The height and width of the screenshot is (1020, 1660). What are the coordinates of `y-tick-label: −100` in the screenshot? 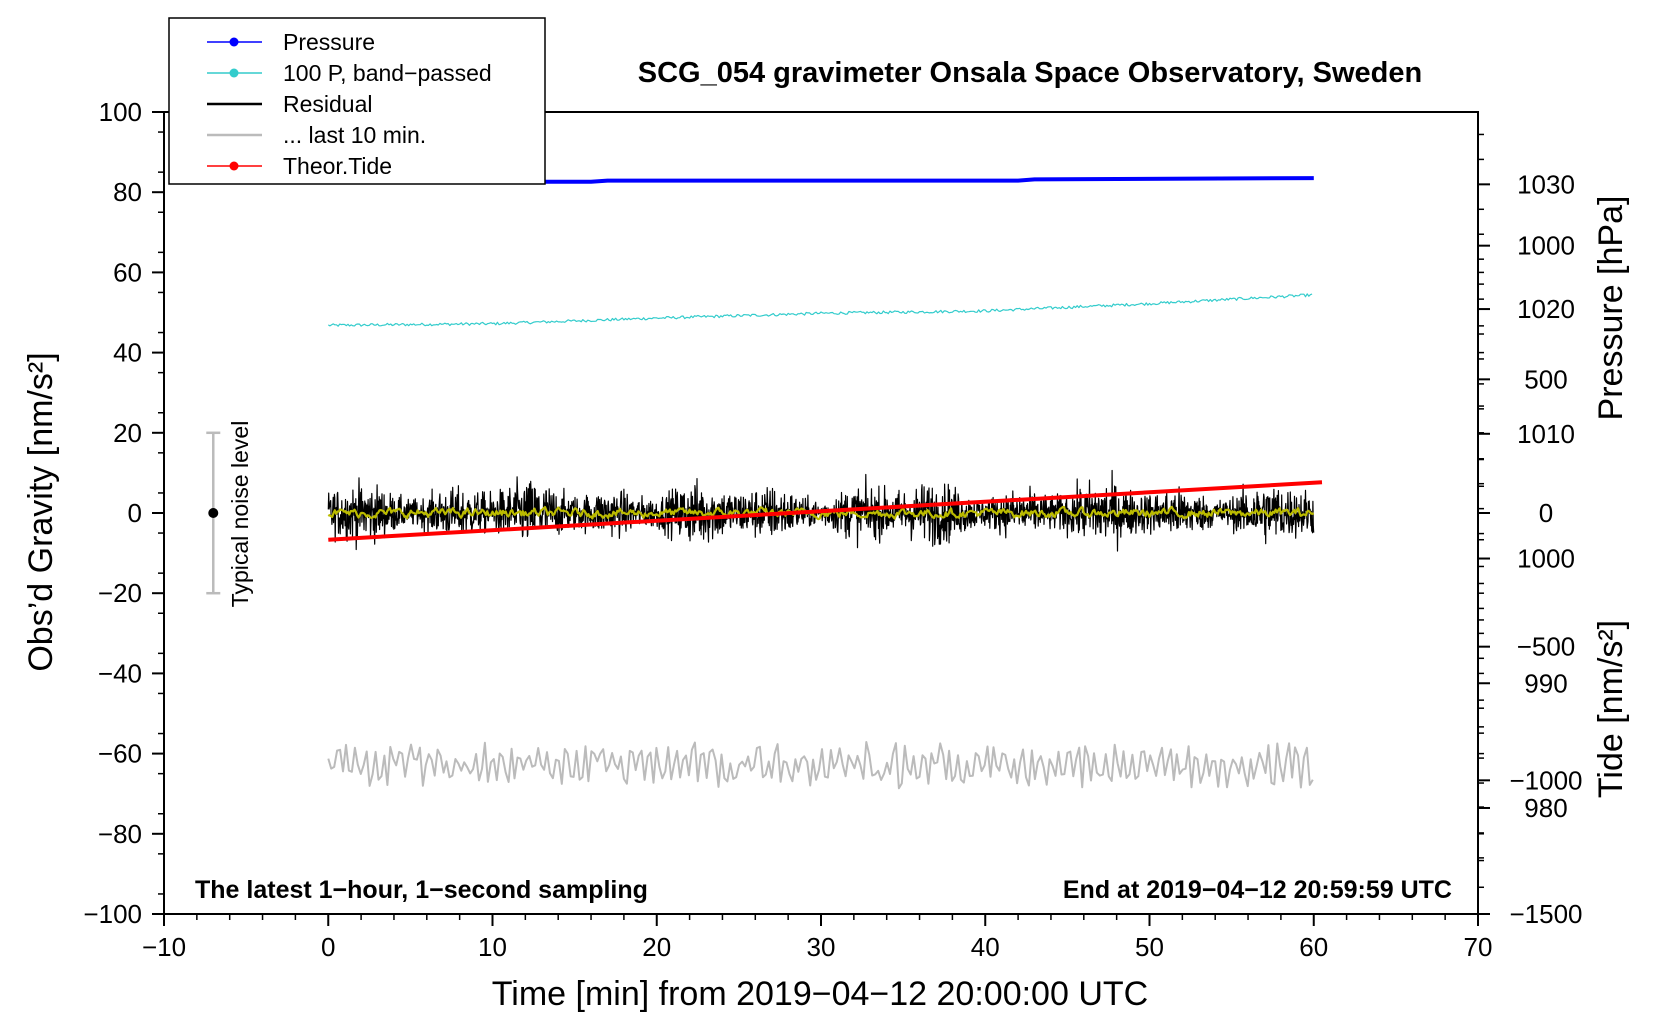 It's located at (112, 914).